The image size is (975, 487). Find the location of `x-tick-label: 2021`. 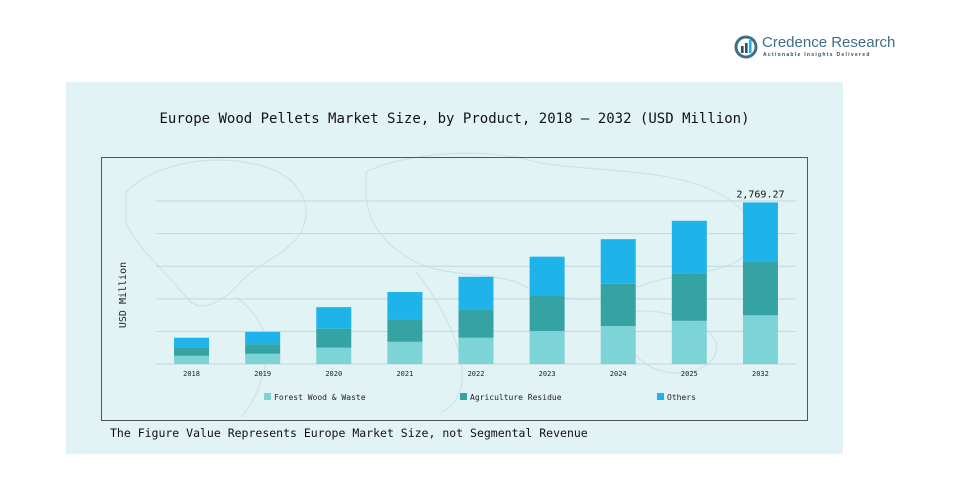

x-tick-label: 2021 is located at coordinates (404, 374).